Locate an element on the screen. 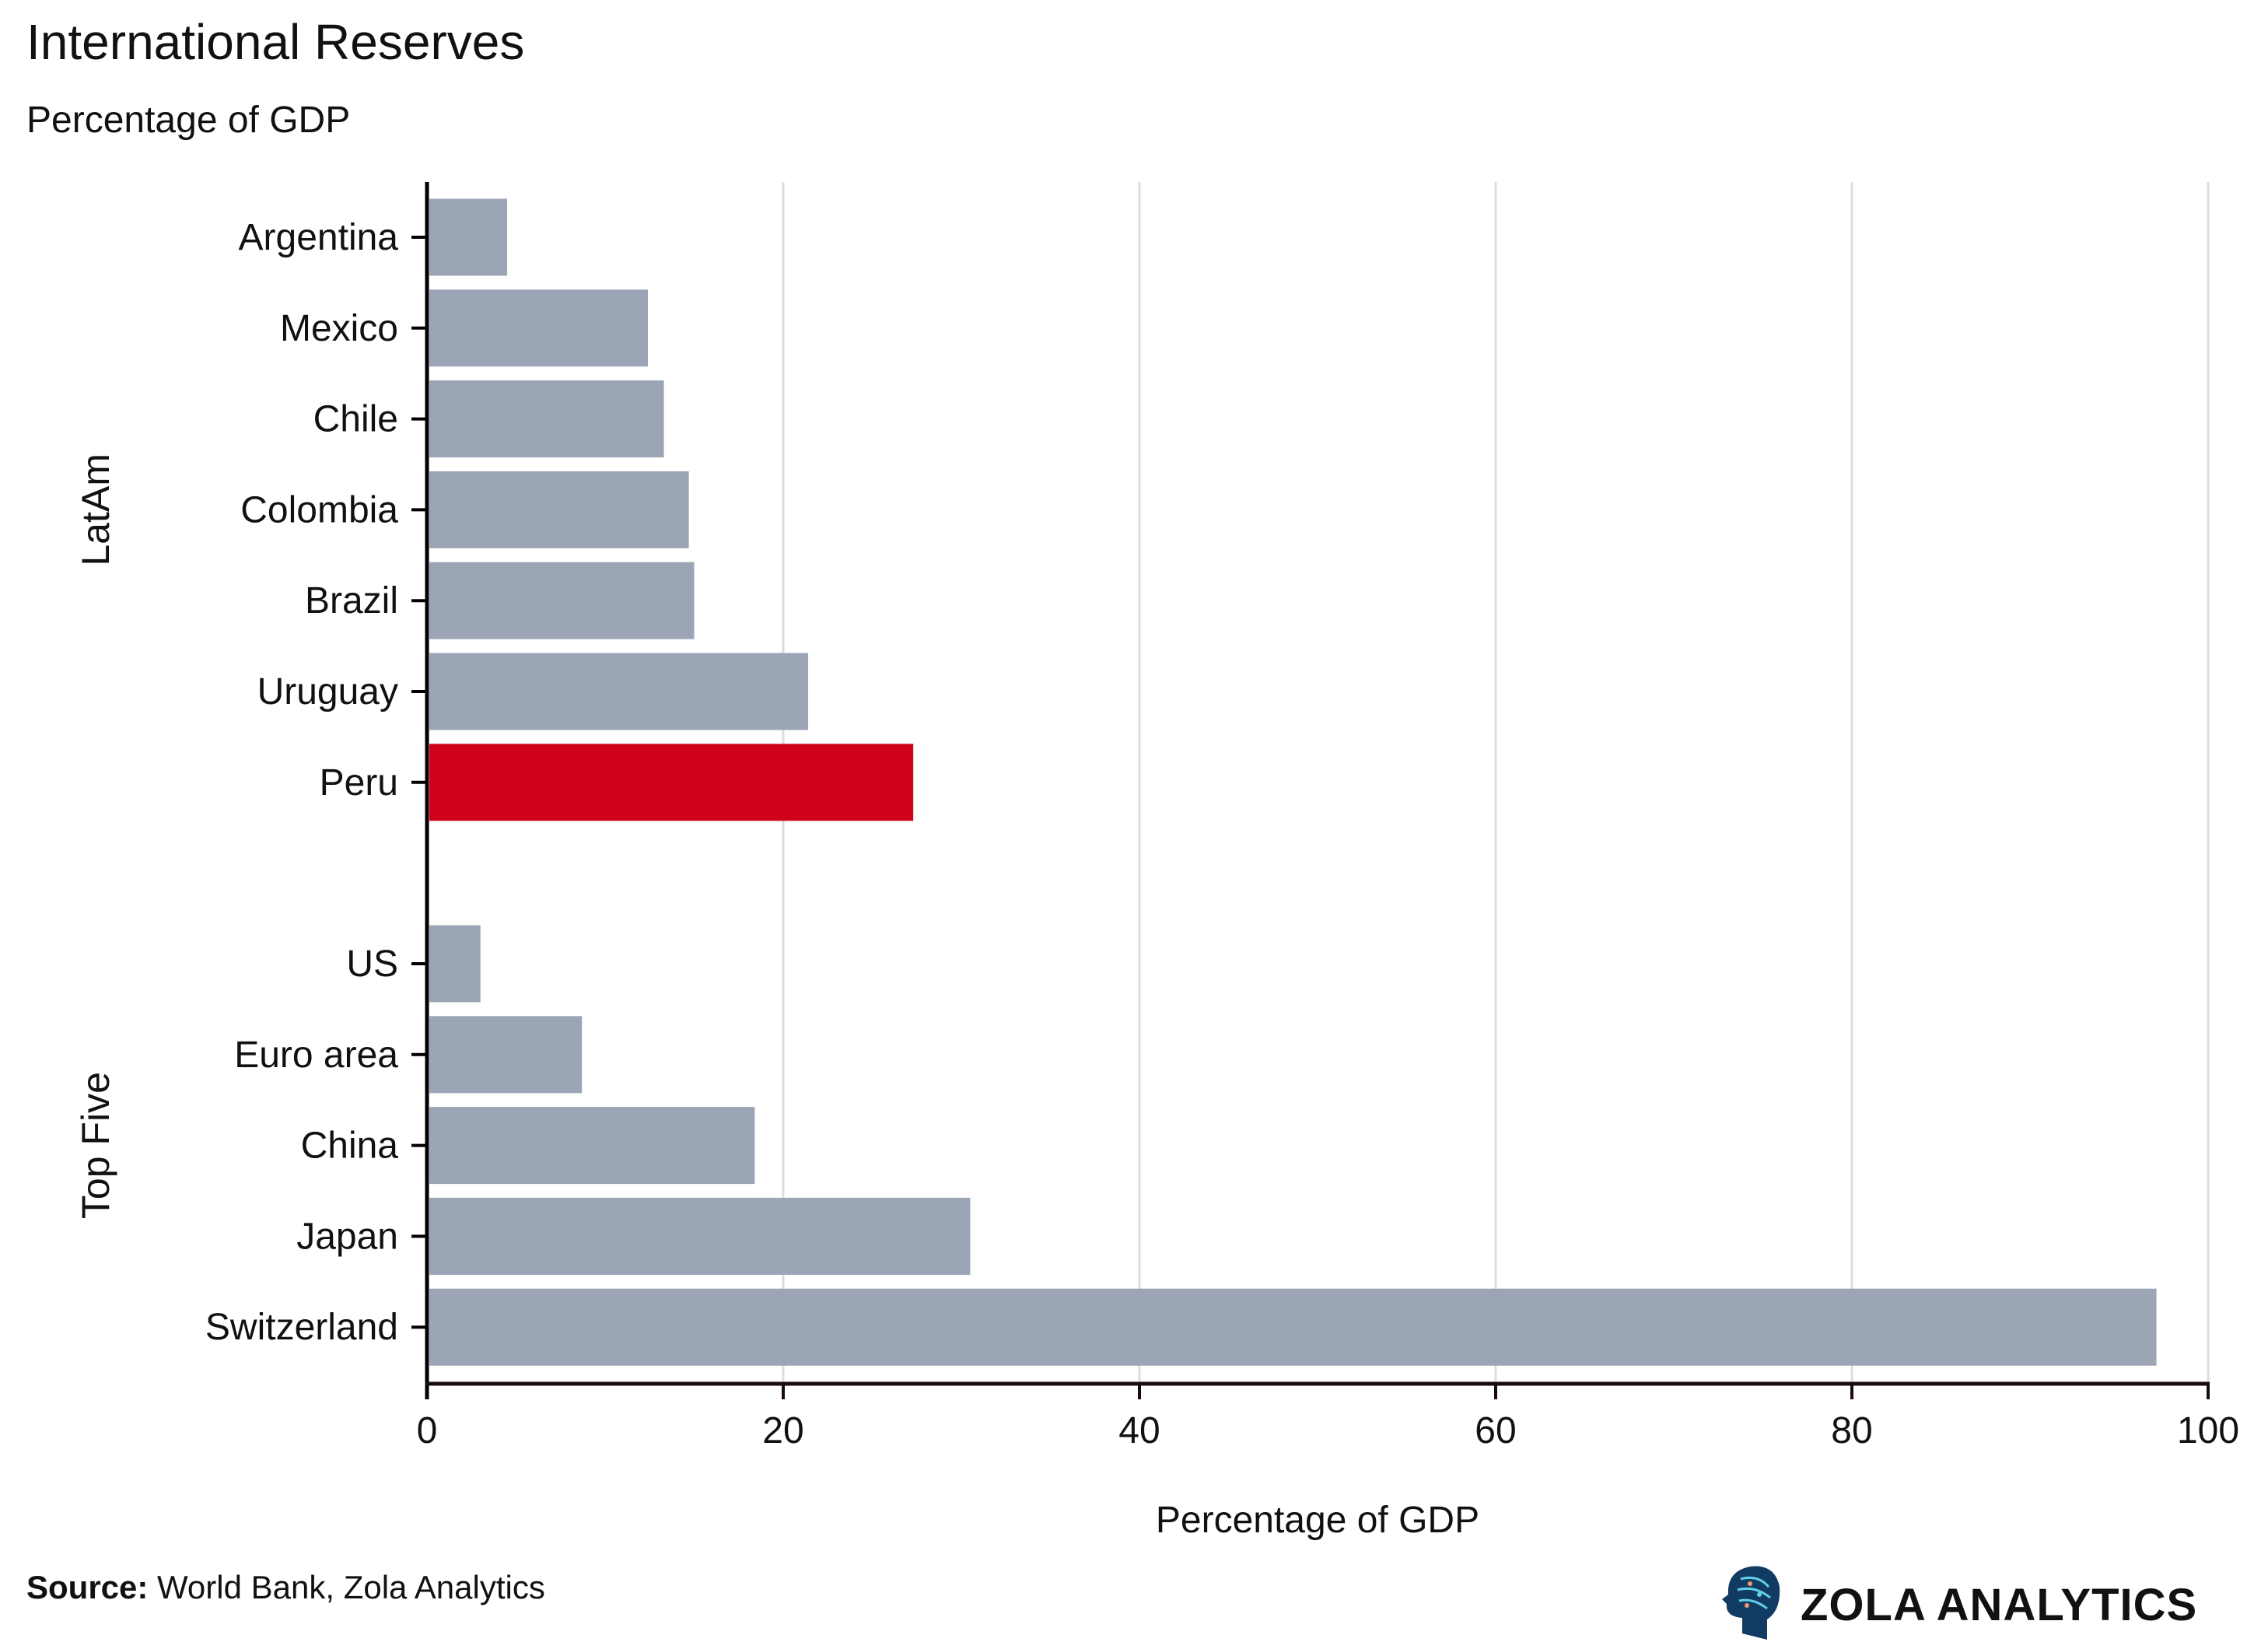  chart-subtitle: Percentage of GDP is located at coordinates (188, 120).